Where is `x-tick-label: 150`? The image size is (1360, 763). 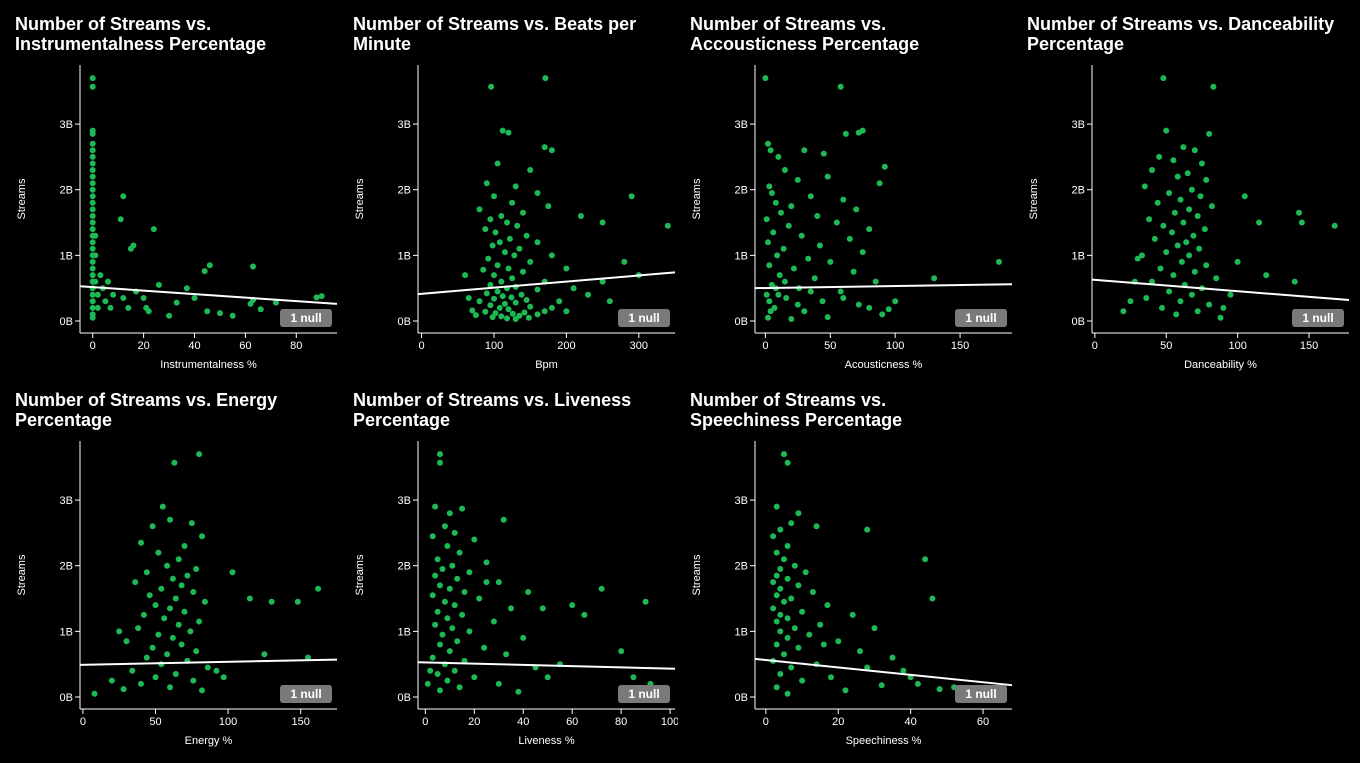
x-tick-label: 150 is located at coordinates (301, 722).